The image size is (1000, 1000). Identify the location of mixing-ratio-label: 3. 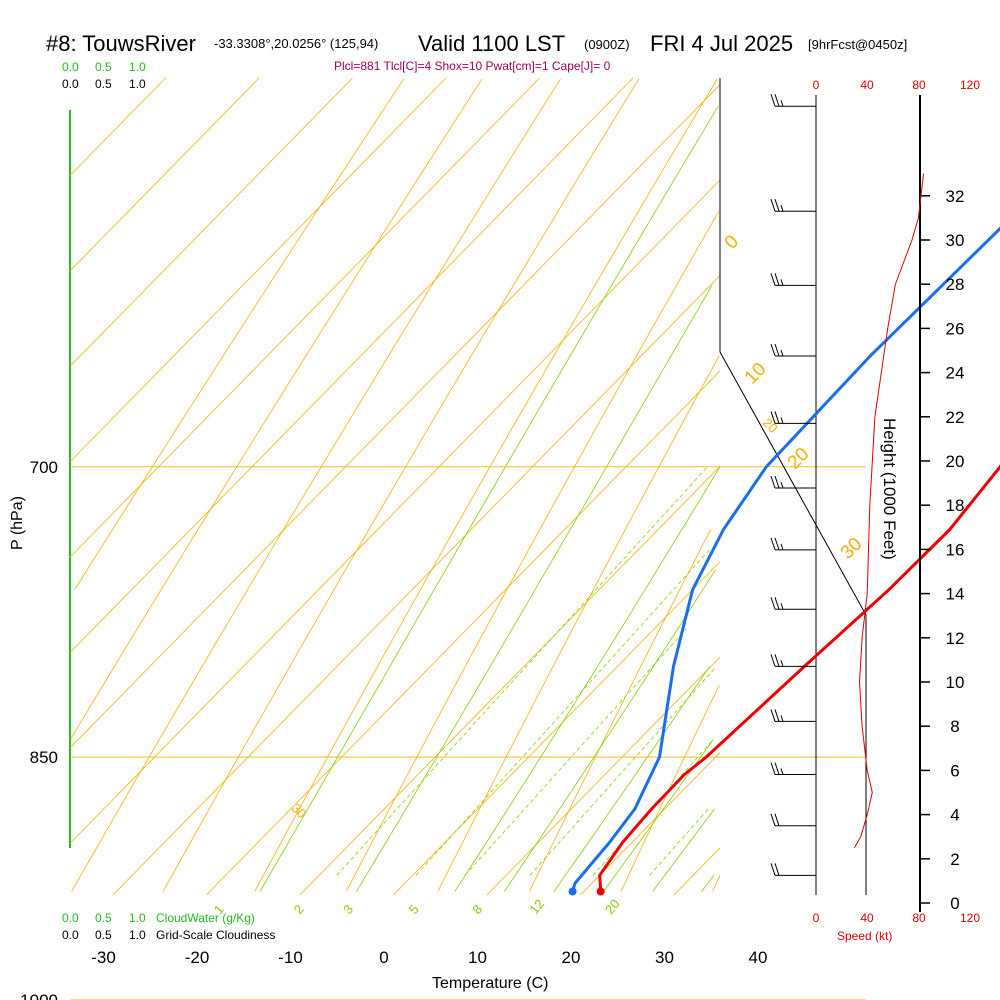
(348, 909).